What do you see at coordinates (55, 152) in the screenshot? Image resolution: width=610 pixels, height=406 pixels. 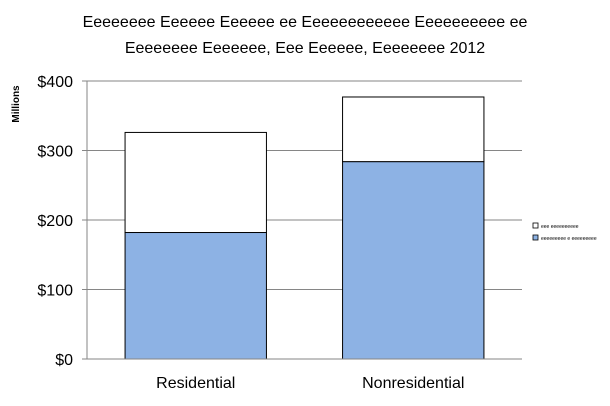 I see `y-tick-label: $300` at bounding box center [55, 152].